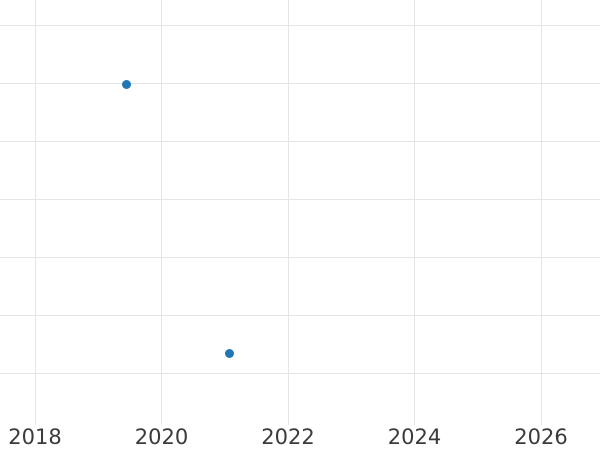 The width and height of the screenshot is (600, 450). What do you see at coordinates (414, 437) in the screenshot?
I see `x-tick-label: 2024` at bounding box center [414, 437].